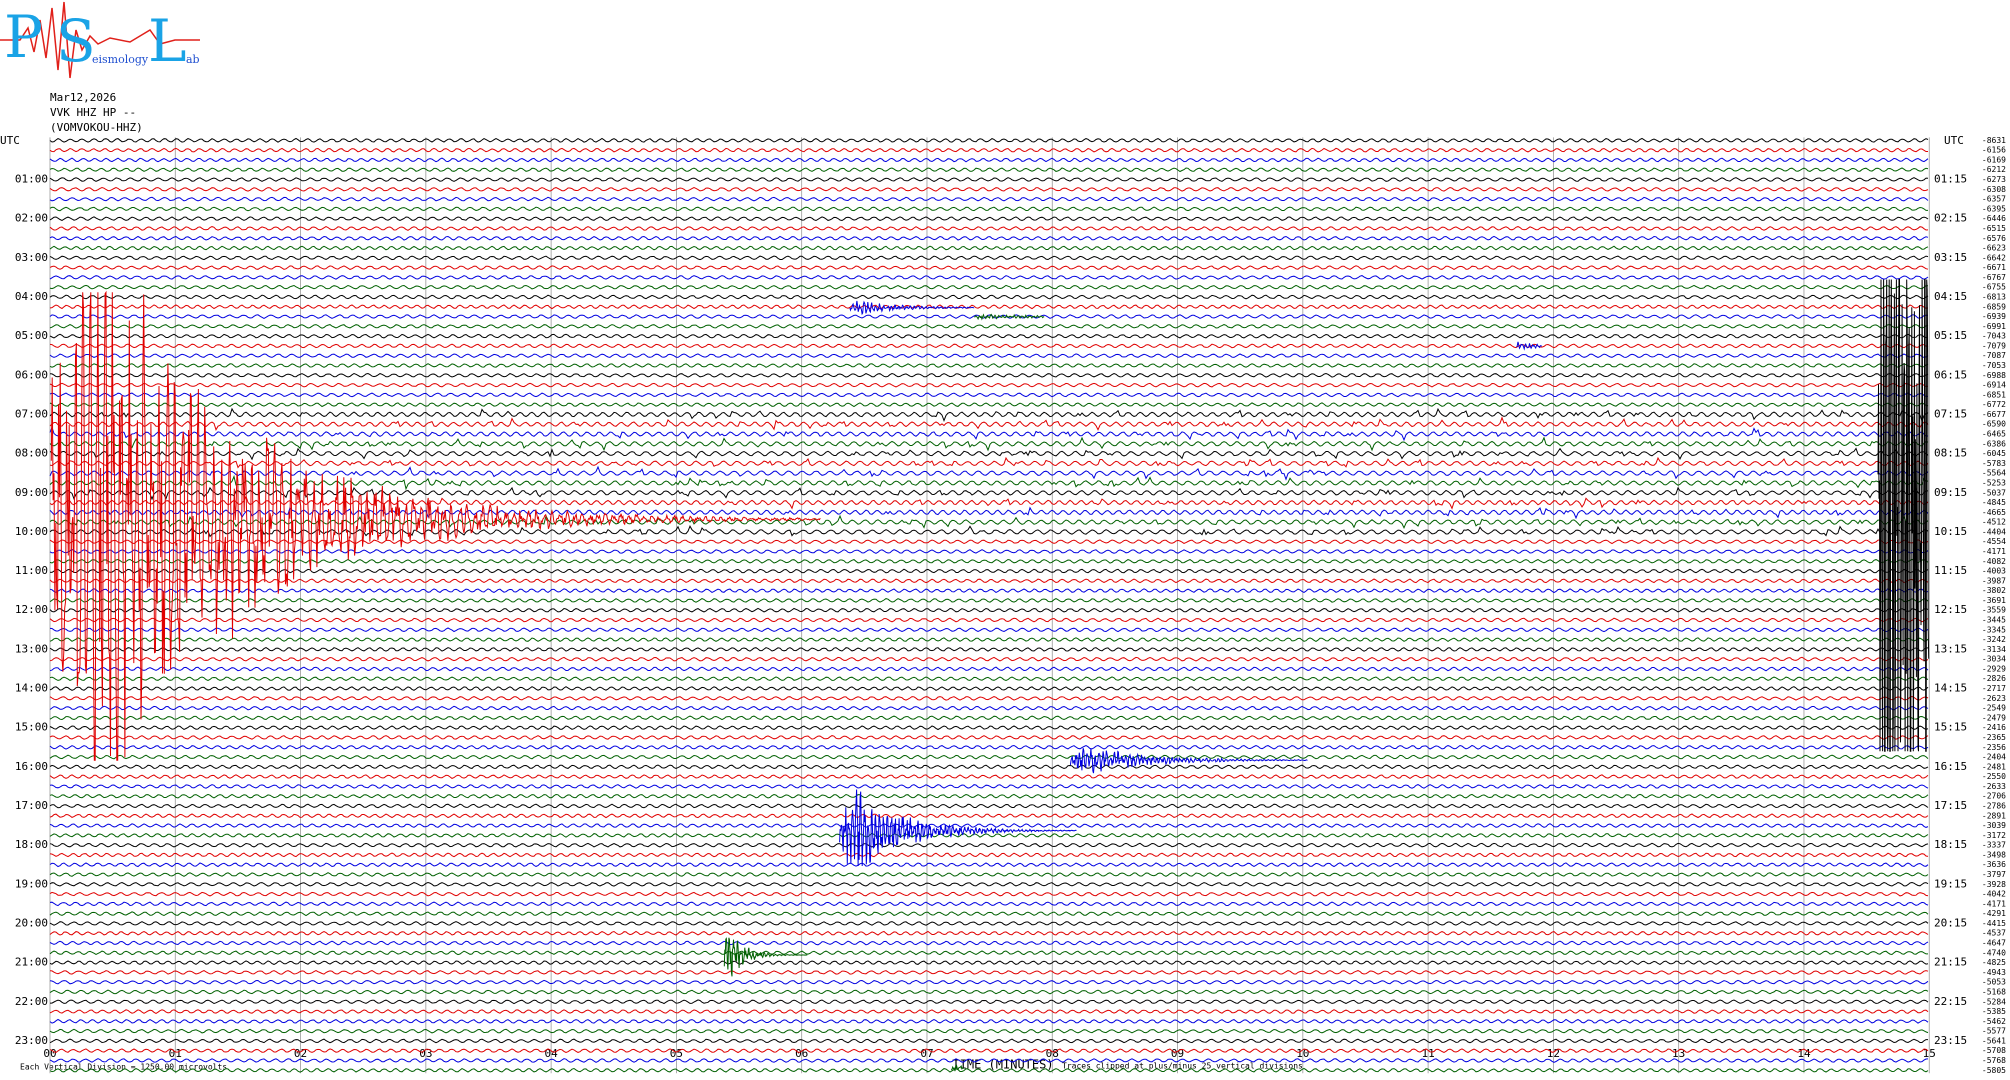  I want to click on offset-label: -5284, so click(1994, 1001).